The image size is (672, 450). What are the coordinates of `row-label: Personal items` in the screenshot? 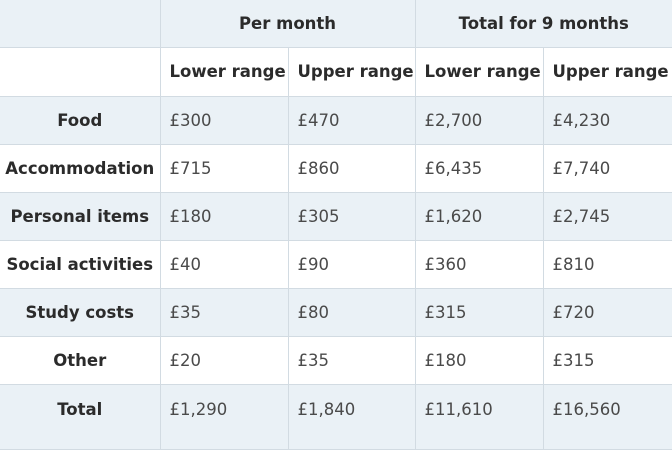 It's located at (80, 216).